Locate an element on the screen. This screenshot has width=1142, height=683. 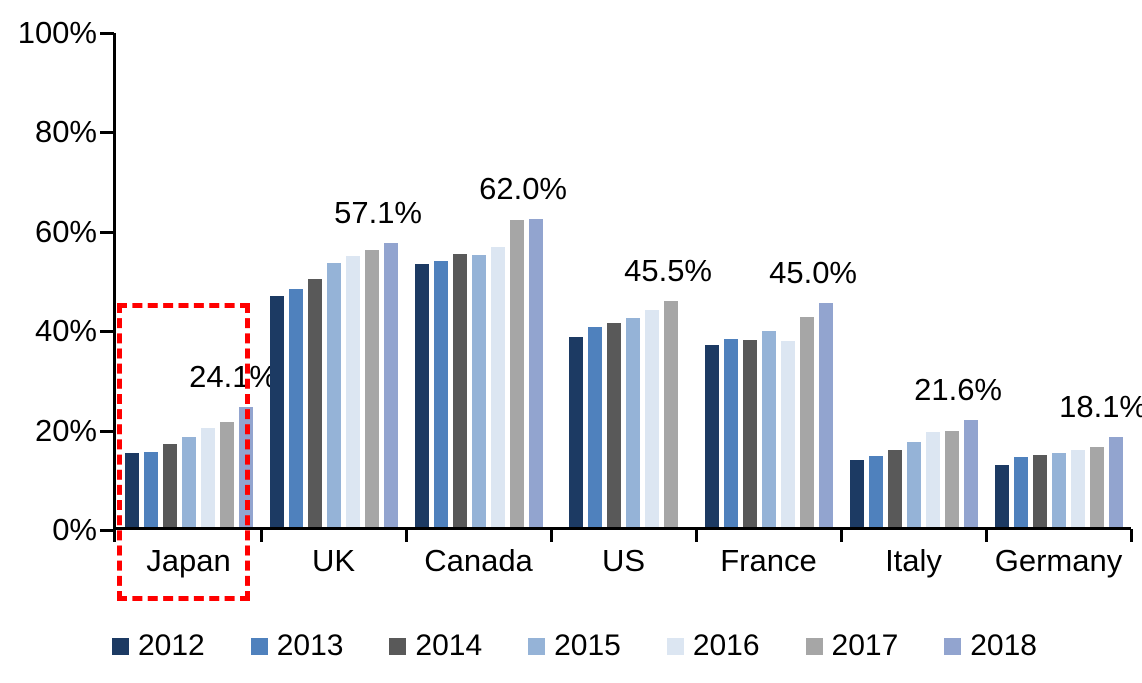
legend-item-2016: 2016 is located at coordinates (713, 645).